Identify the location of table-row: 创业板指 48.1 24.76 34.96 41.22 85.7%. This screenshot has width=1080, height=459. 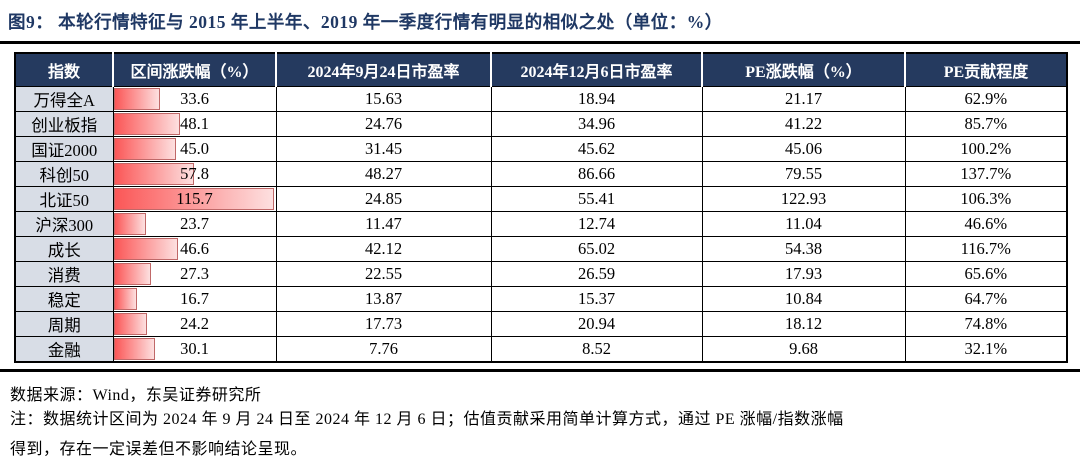
(541, 124).